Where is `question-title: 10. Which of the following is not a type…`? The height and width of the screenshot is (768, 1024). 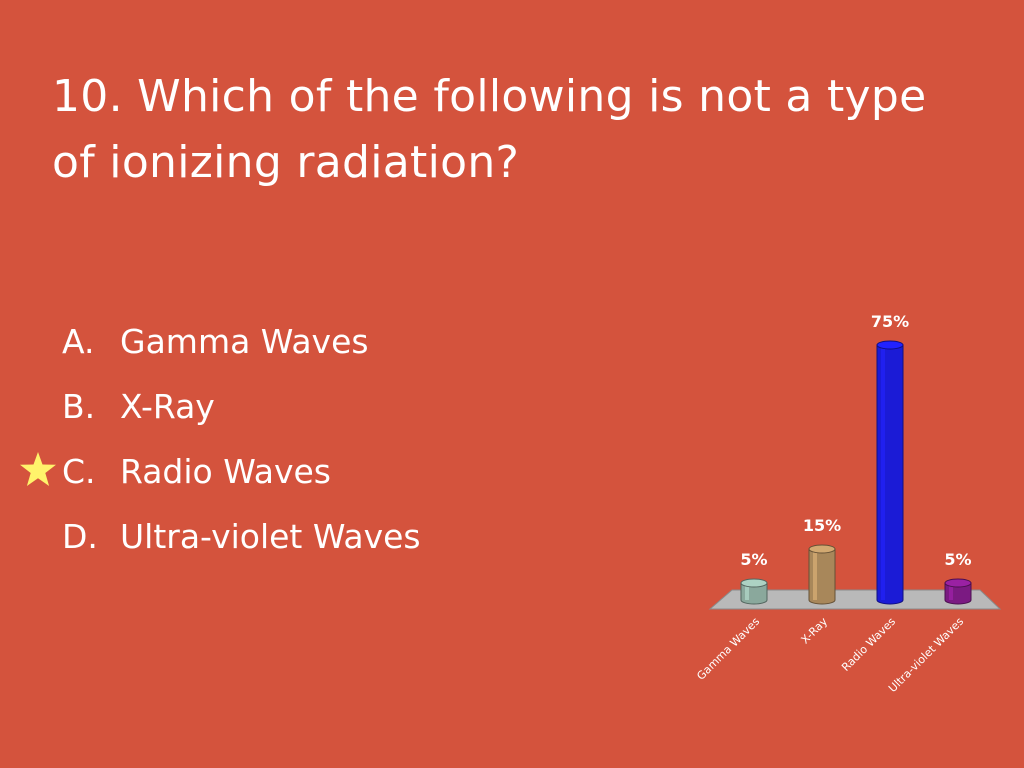 question-title: 10. Which of the following is not a type… is located at coordinates (489, 129).